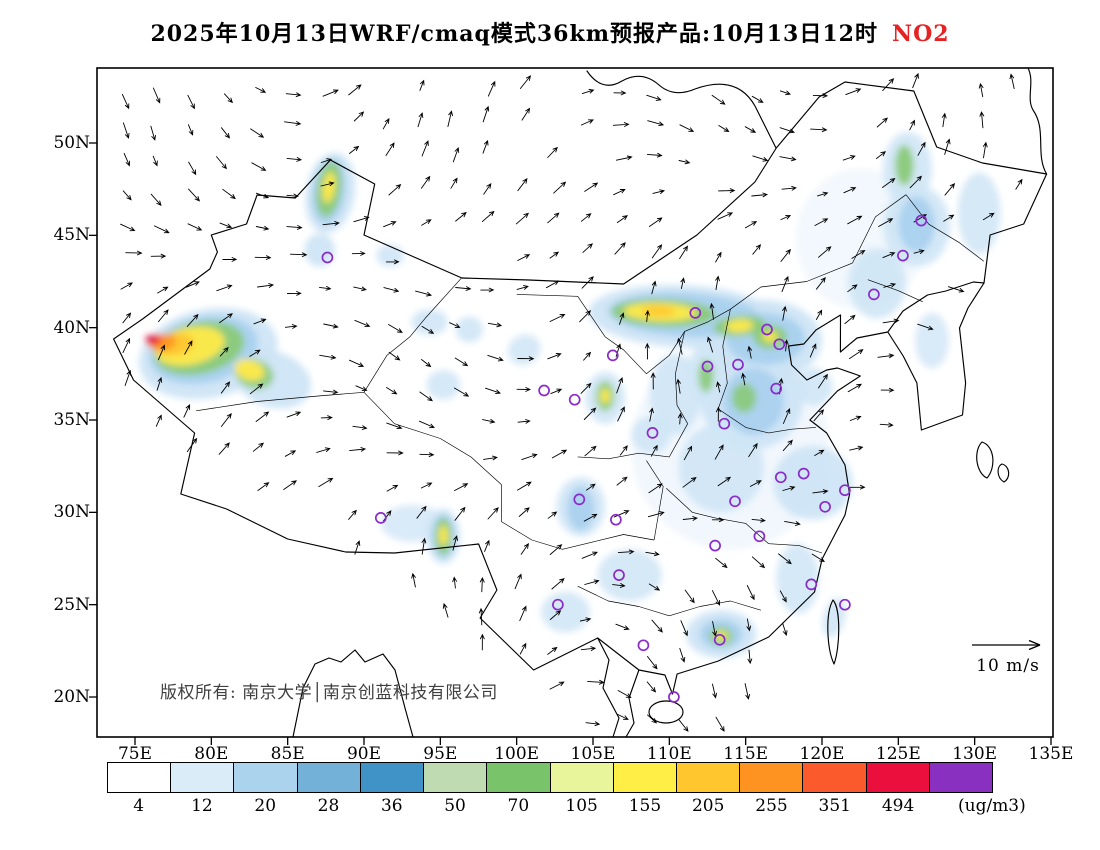 The image size is (1100, 850). What do you see at coordinates (71, 512) in the screenshot?
I see `lat-tick-label: 30N` at bounding box center [71, 512].